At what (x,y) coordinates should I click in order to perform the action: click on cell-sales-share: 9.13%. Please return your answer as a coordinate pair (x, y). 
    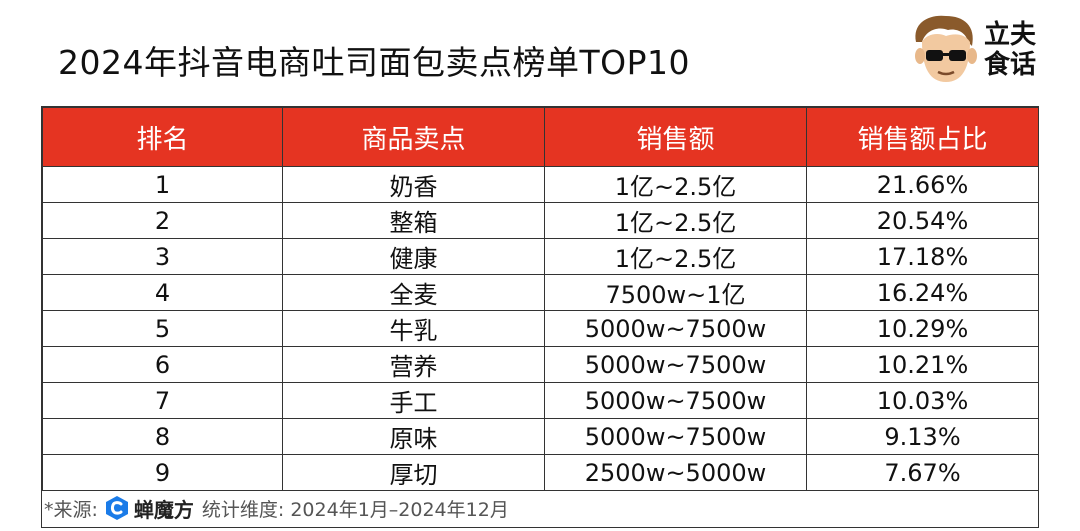
    Looking at the image, I should click on (922, 436).